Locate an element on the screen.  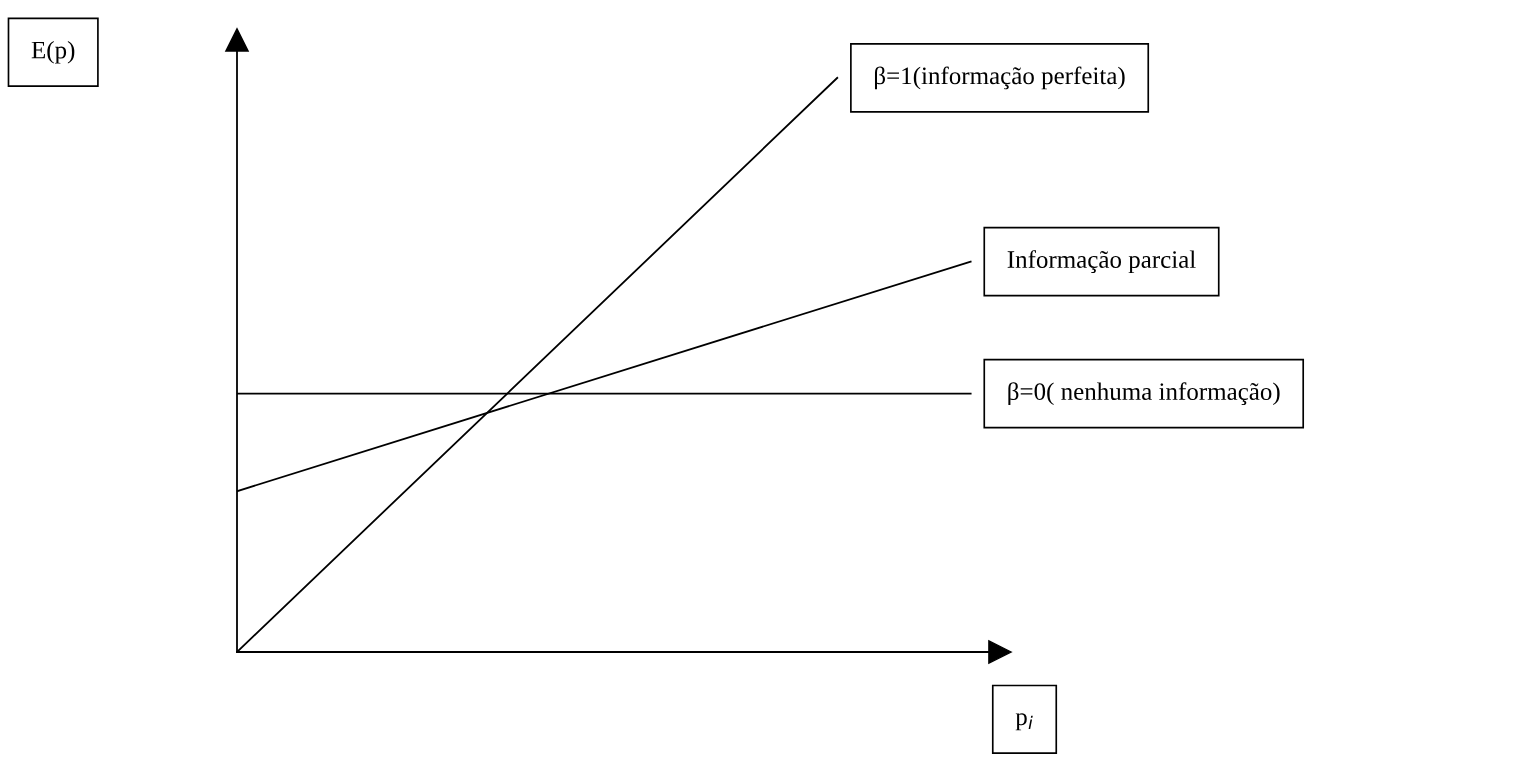
series-label: β=1(informação perfeita) is located at coordinates (999, 78).